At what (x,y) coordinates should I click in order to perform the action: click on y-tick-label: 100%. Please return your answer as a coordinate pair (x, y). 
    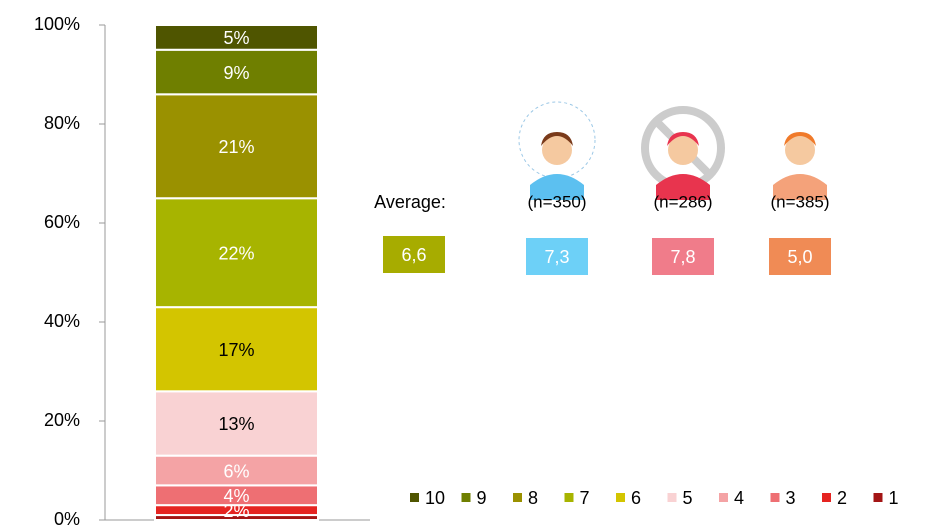
    Looking at the image, I should click on (57, 24).